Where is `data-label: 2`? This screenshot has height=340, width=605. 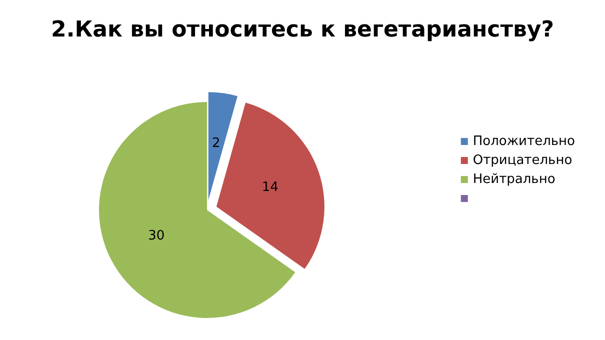
data-label: 2 is located at coordinates (216, 144).